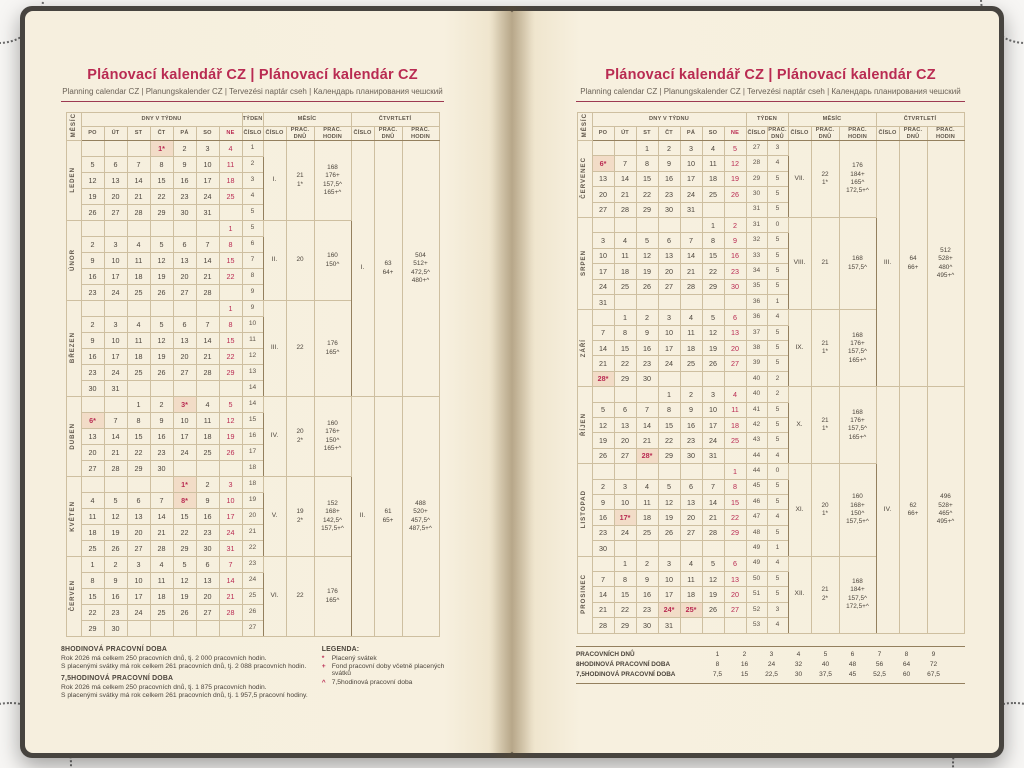 The image size is (1024, 768). Describe the element at coordinates (770, 517) in the screenshot. I see `week-row: 16 17* 18 19 20 21 22 47 4` at that location.